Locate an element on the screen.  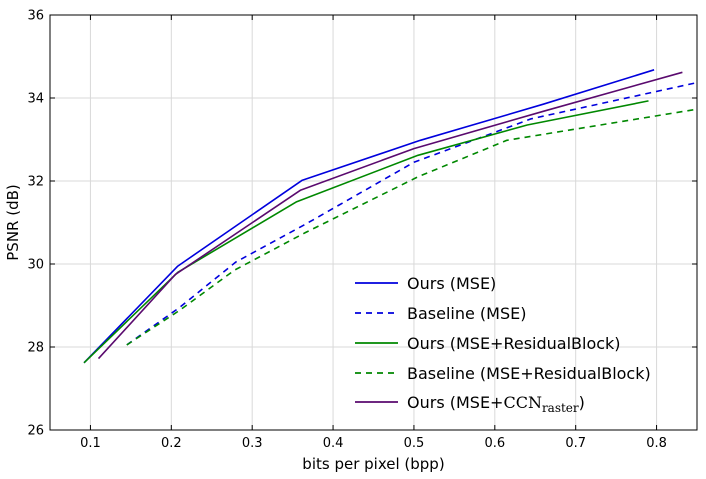
y-tick-label: 26 is located at coordinates (35, 431).